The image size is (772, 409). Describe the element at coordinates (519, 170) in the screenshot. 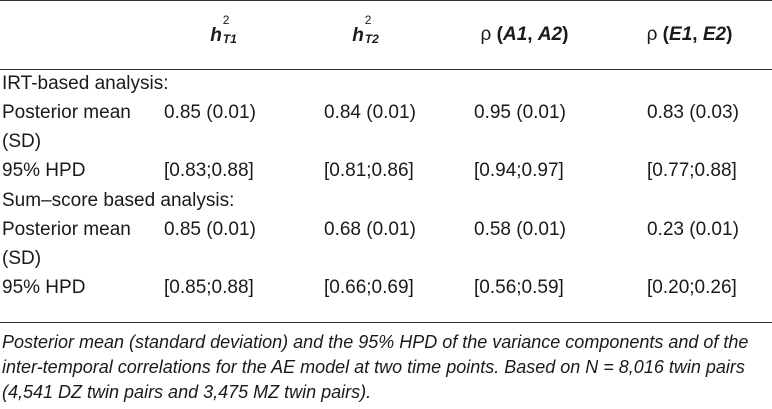

I see `table-cell: [0.94;0.97]` at that location.